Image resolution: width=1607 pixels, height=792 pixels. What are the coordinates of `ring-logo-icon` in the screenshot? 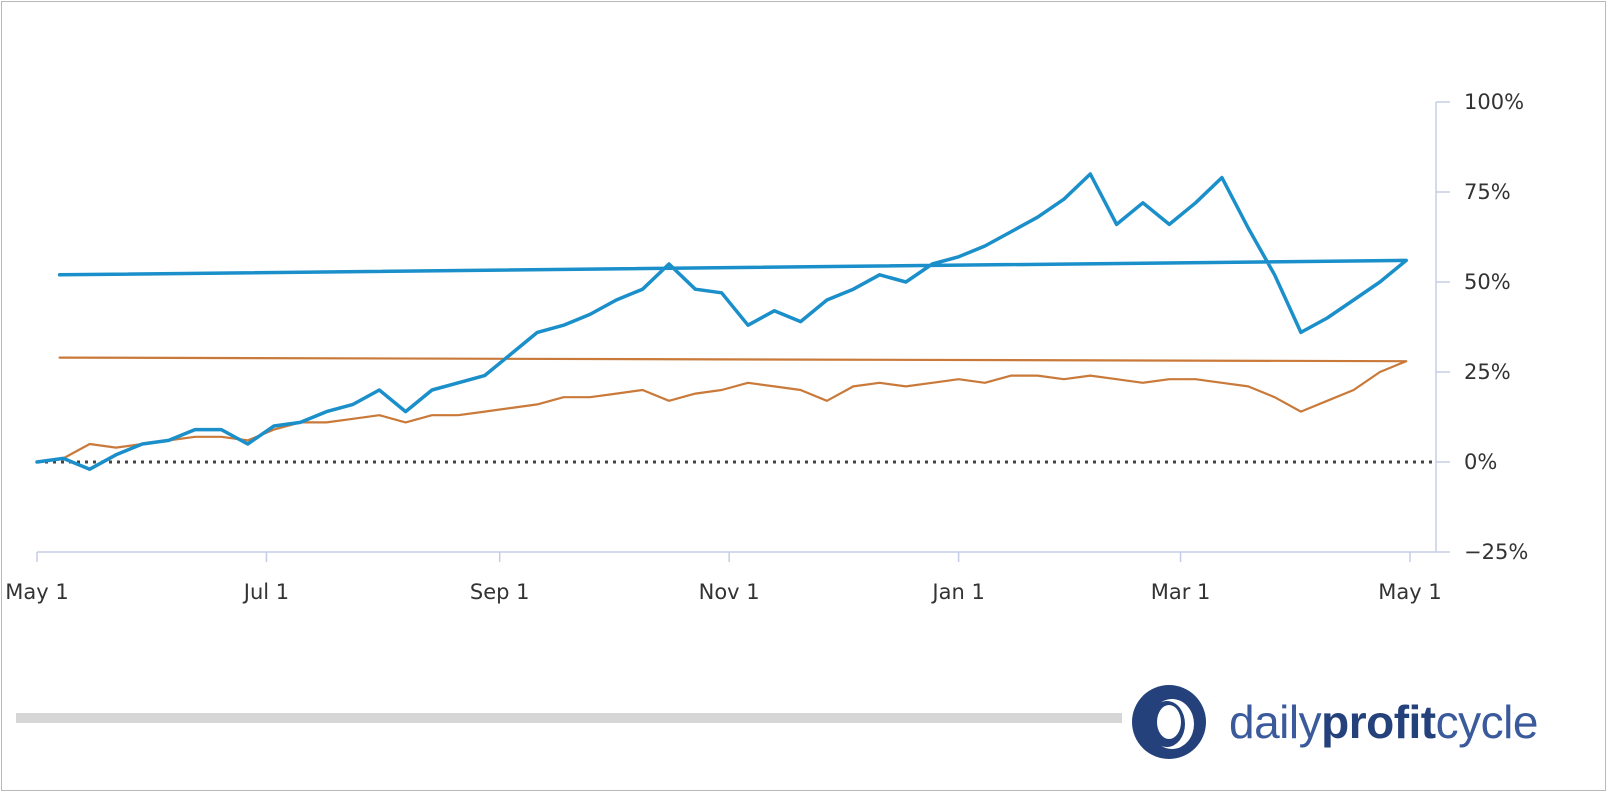 It's located at (1169, 722).